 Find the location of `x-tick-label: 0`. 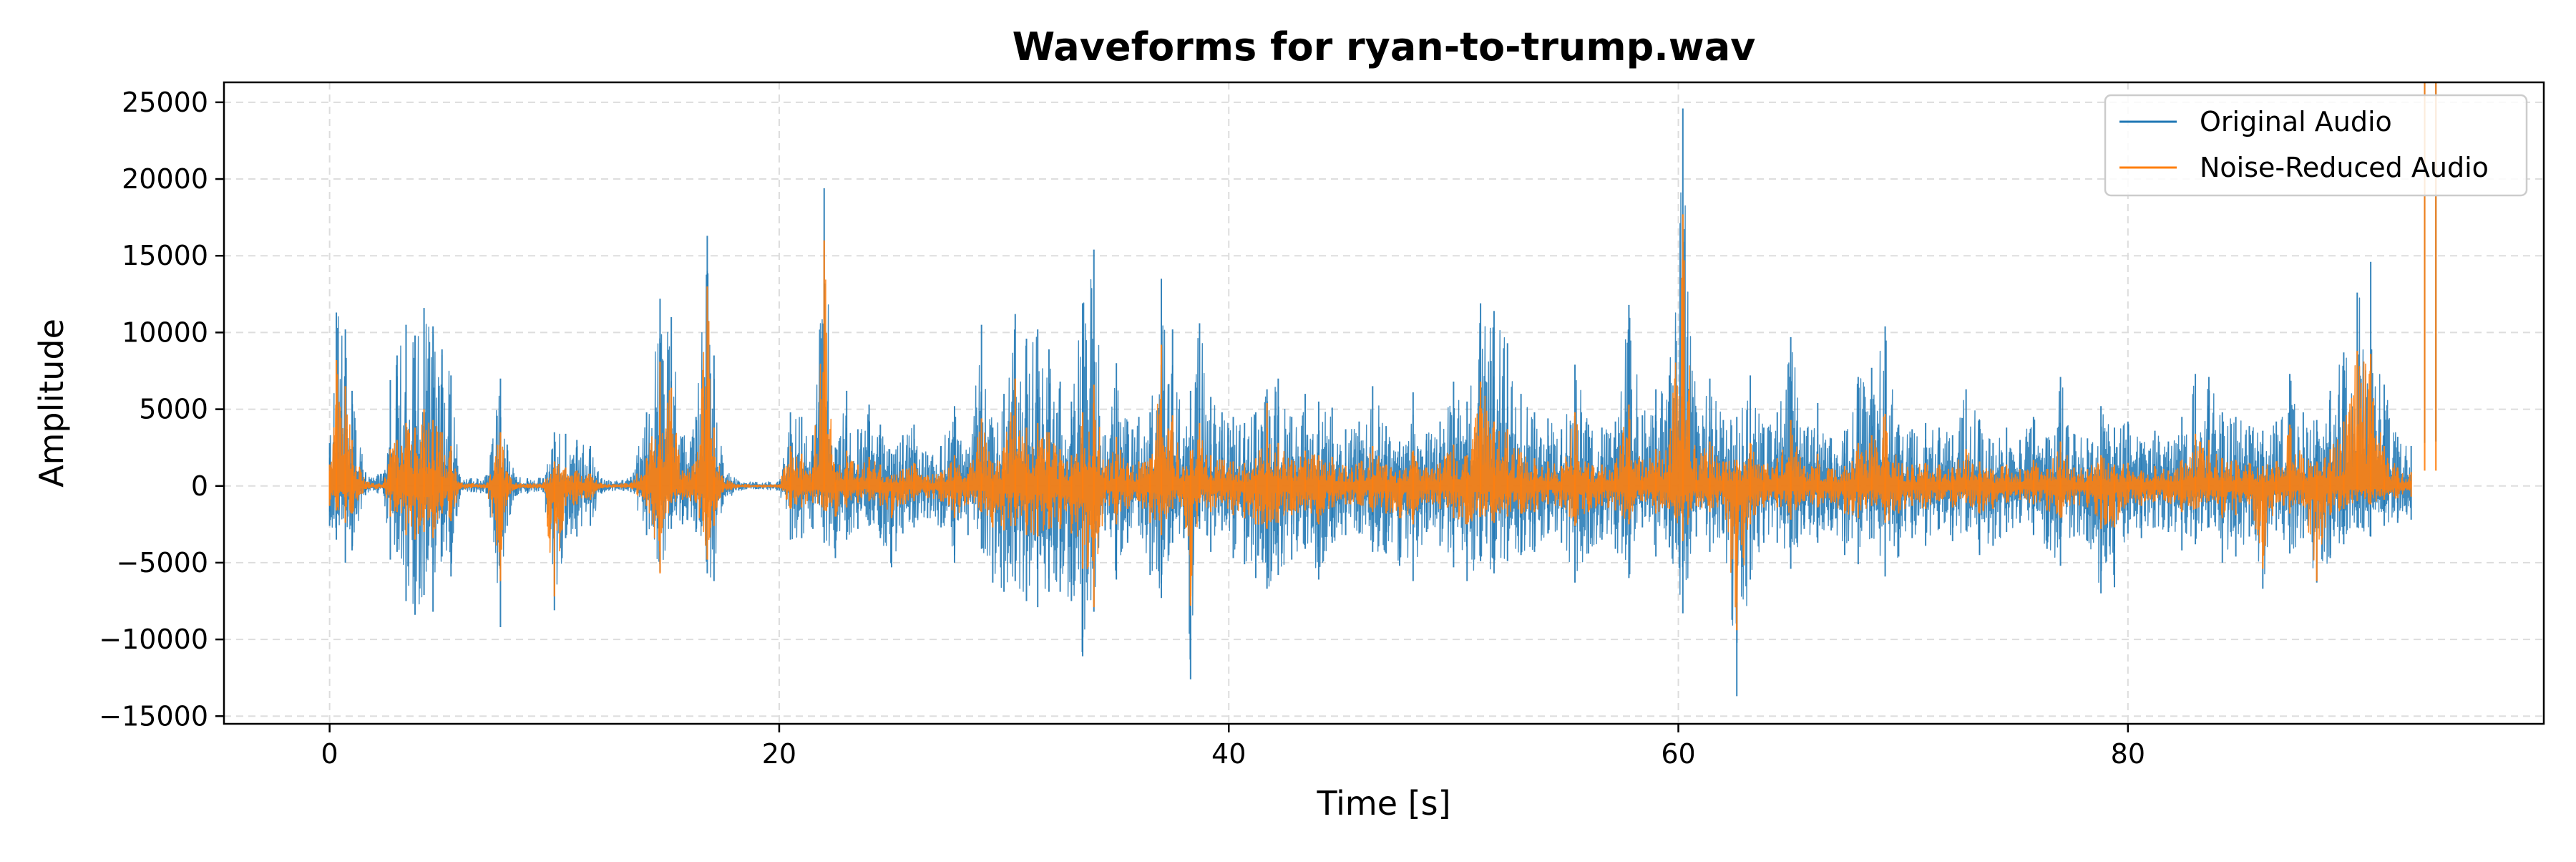

x-tick-label: 0 is located at coordinates (329, 754).